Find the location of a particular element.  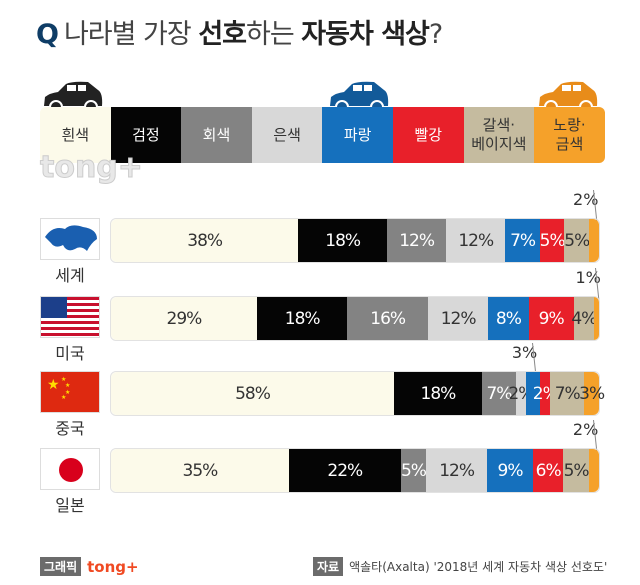

bar-segment: 22% is located at coordinates (344, 470).